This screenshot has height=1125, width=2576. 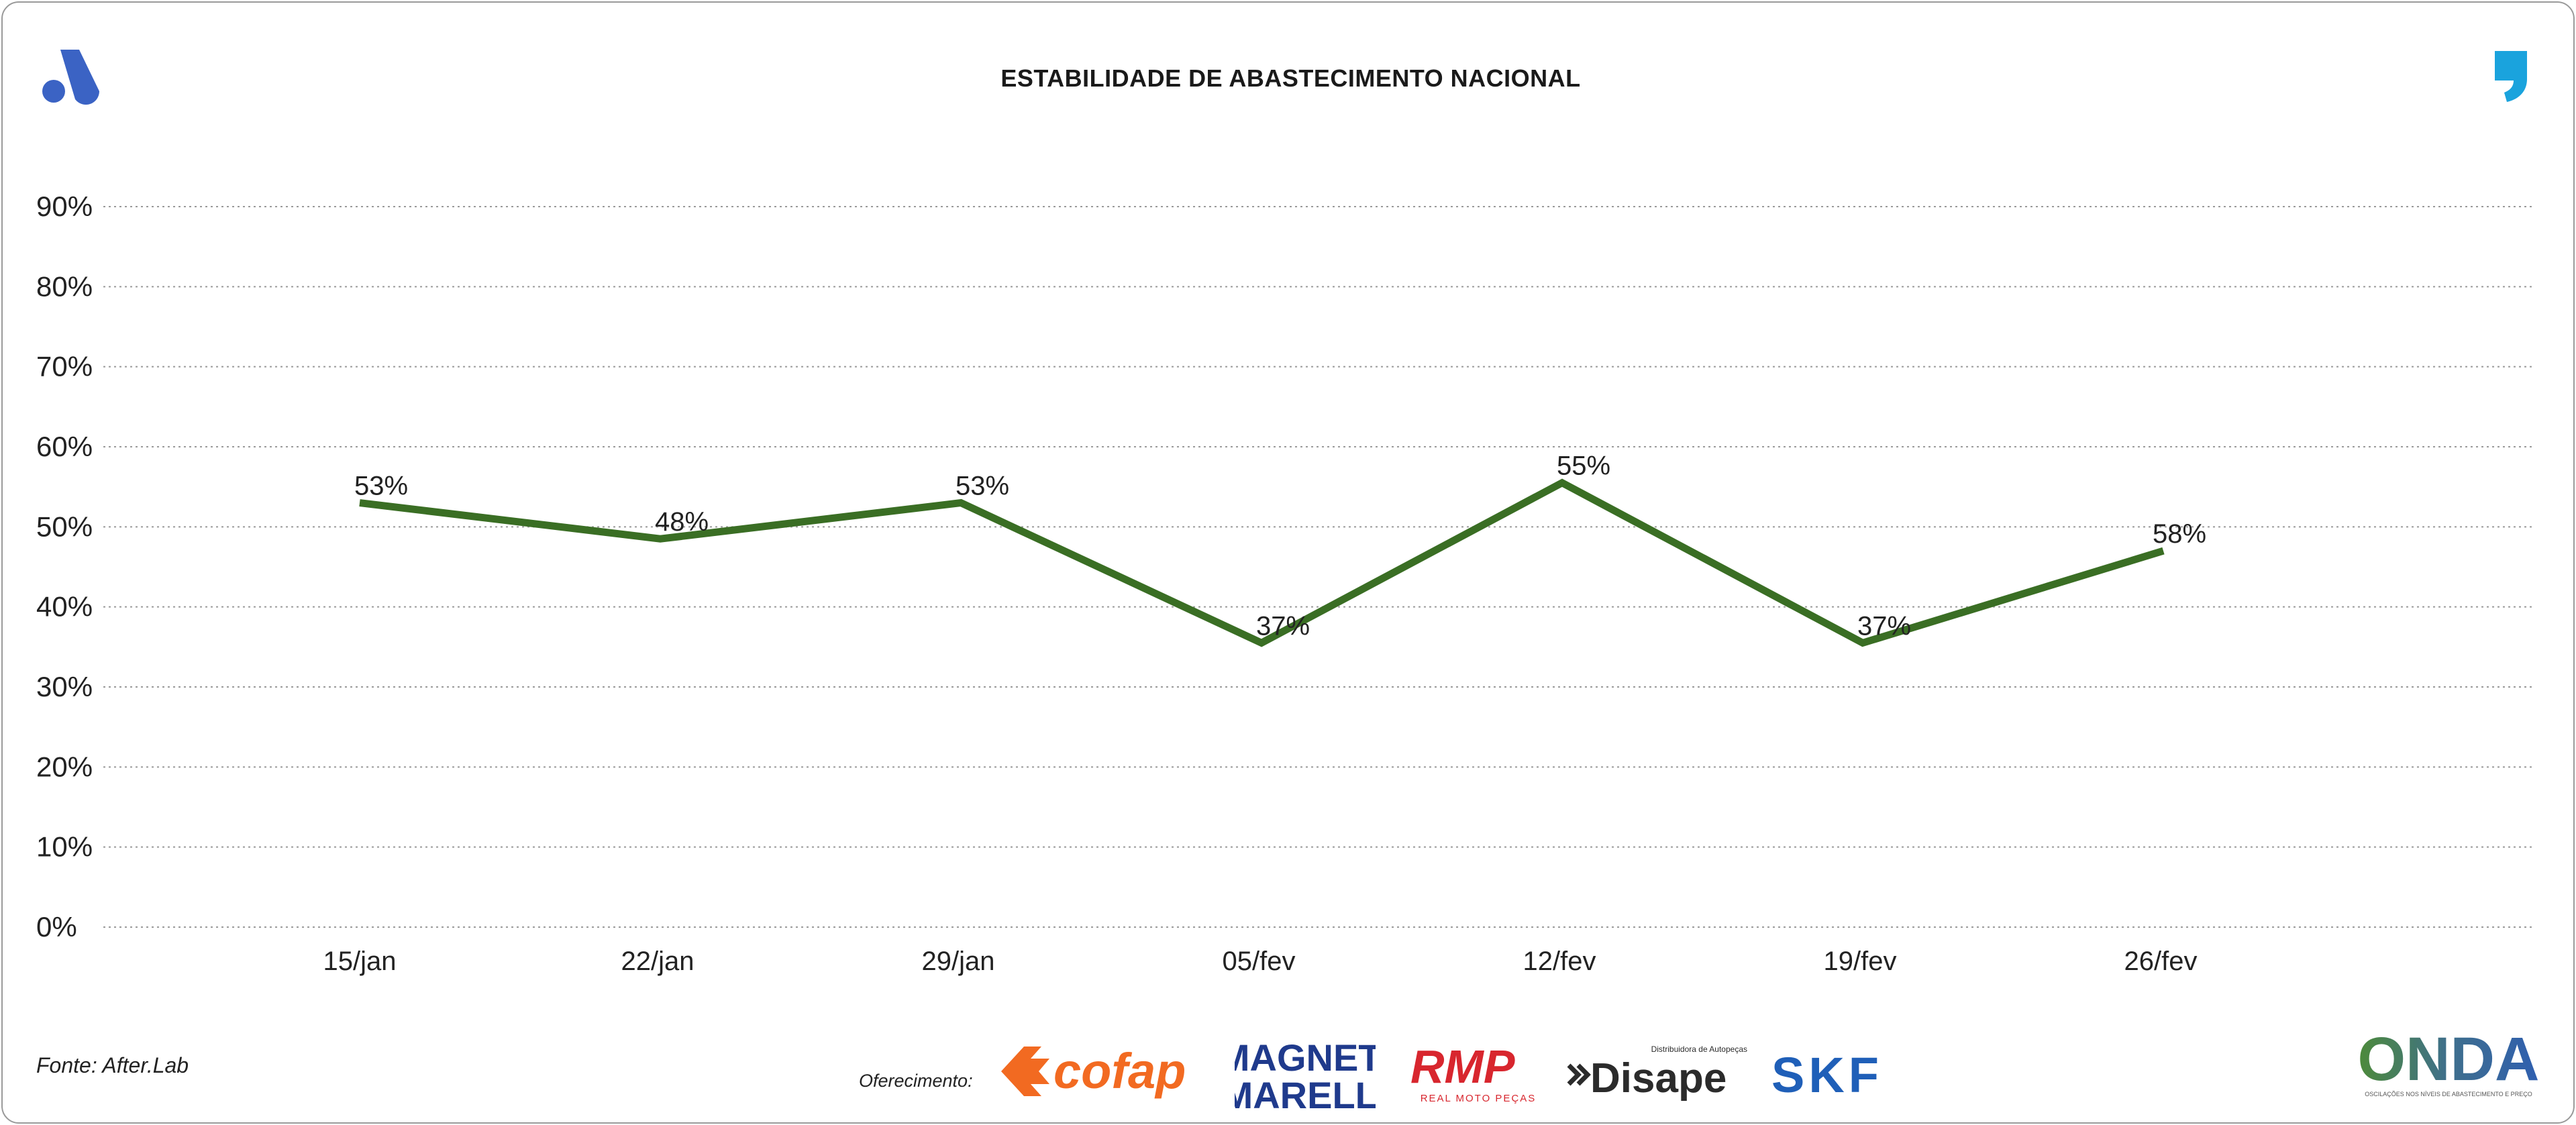 I want to click on y-tick-label: 50%, so click(x=64, y=526).